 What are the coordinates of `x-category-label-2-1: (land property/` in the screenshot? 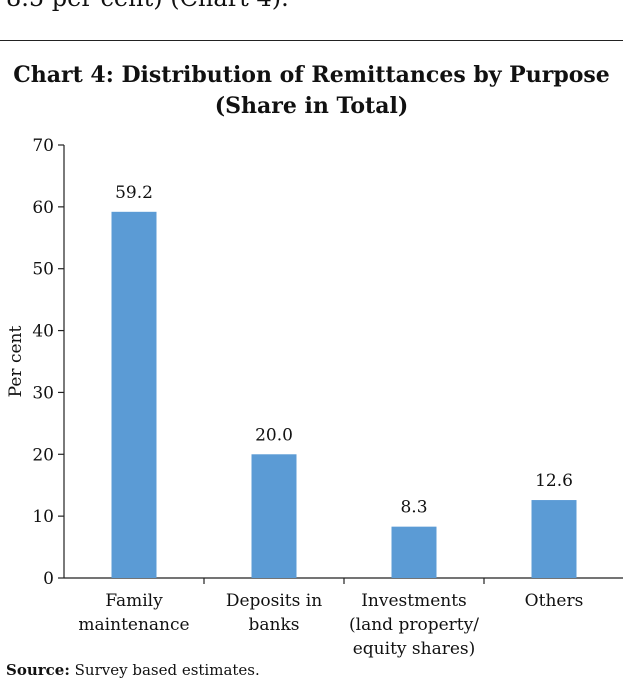 It's located at (414, 625).